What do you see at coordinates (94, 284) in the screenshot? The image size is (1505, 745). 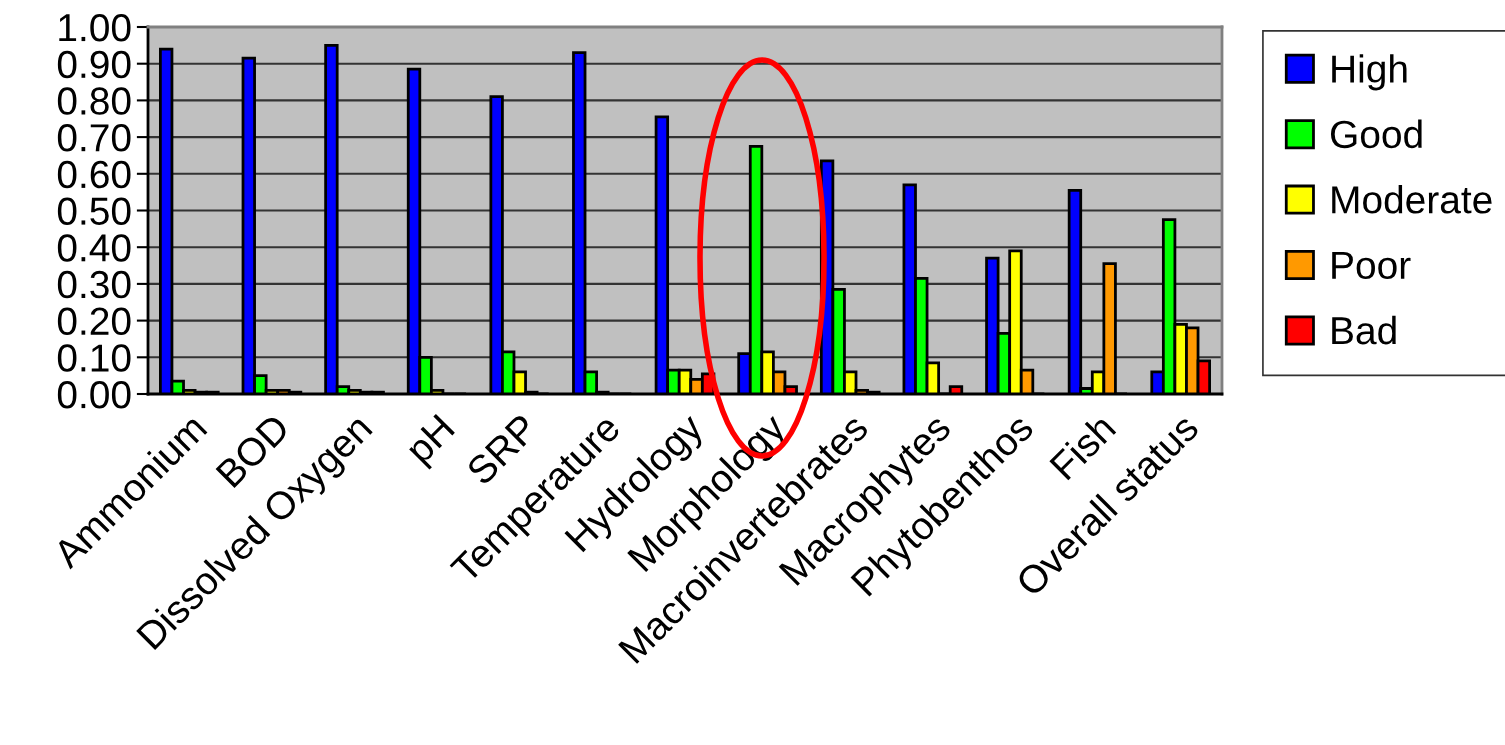 I see `y-tick-label: 0.30` at bounding box center [94, 284].